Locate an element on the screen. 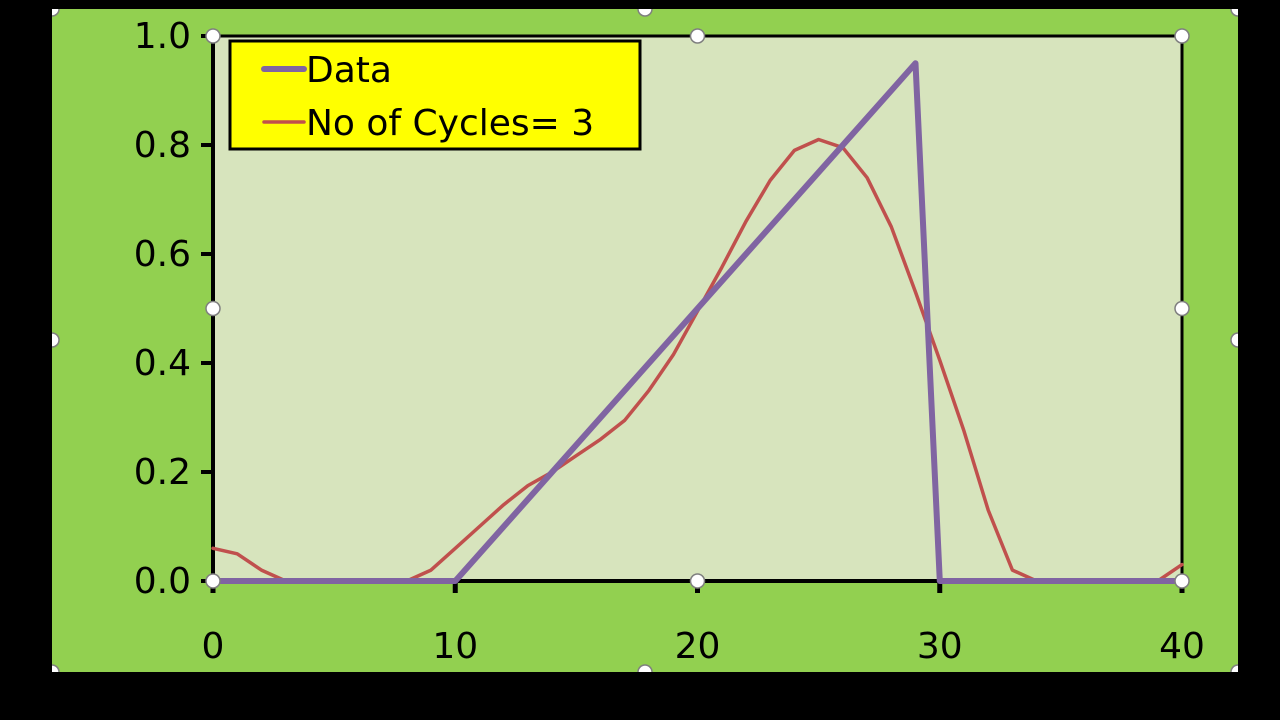 This screenshot has height=720, width=1280. legend-box is located at coordinates (435, 95).